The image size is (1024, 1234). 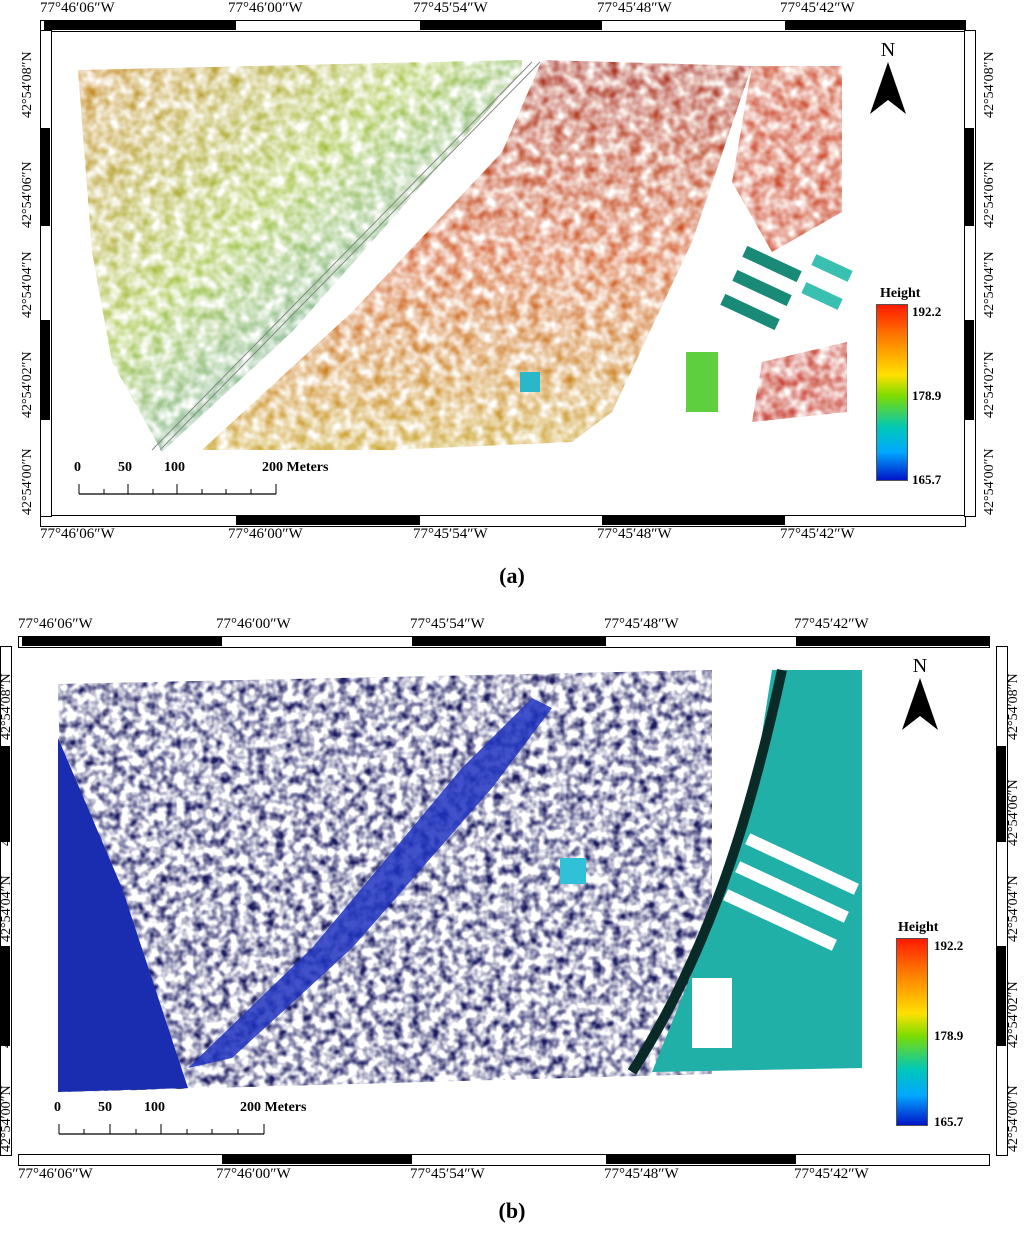 I want to click on legend-max: 192.2, so click(x=927, y=311).